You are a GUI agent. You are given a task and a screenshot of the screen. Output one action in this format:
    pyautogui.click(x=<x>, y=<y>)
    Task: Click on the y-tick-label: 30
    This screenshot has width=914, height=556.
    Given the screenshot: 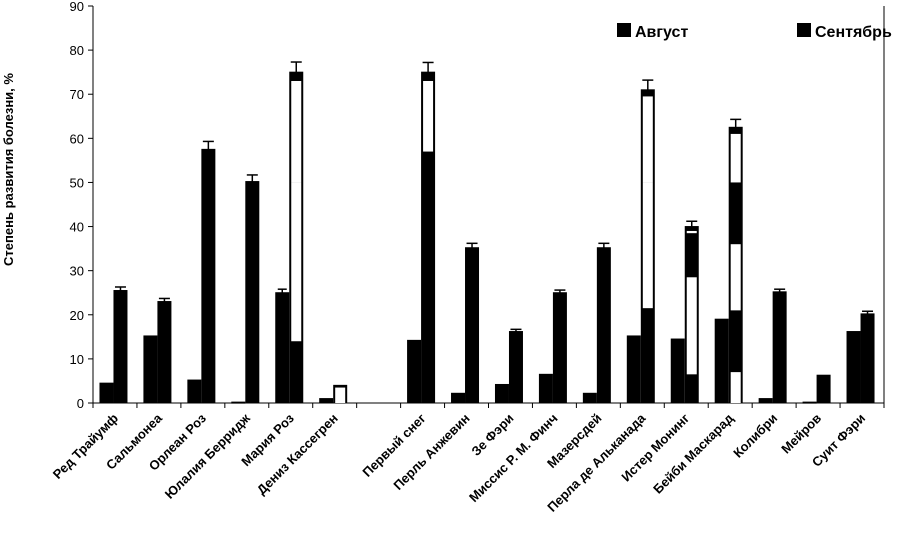 What is the action you would take?
    pyautogui.click(x=77, y=271)
    